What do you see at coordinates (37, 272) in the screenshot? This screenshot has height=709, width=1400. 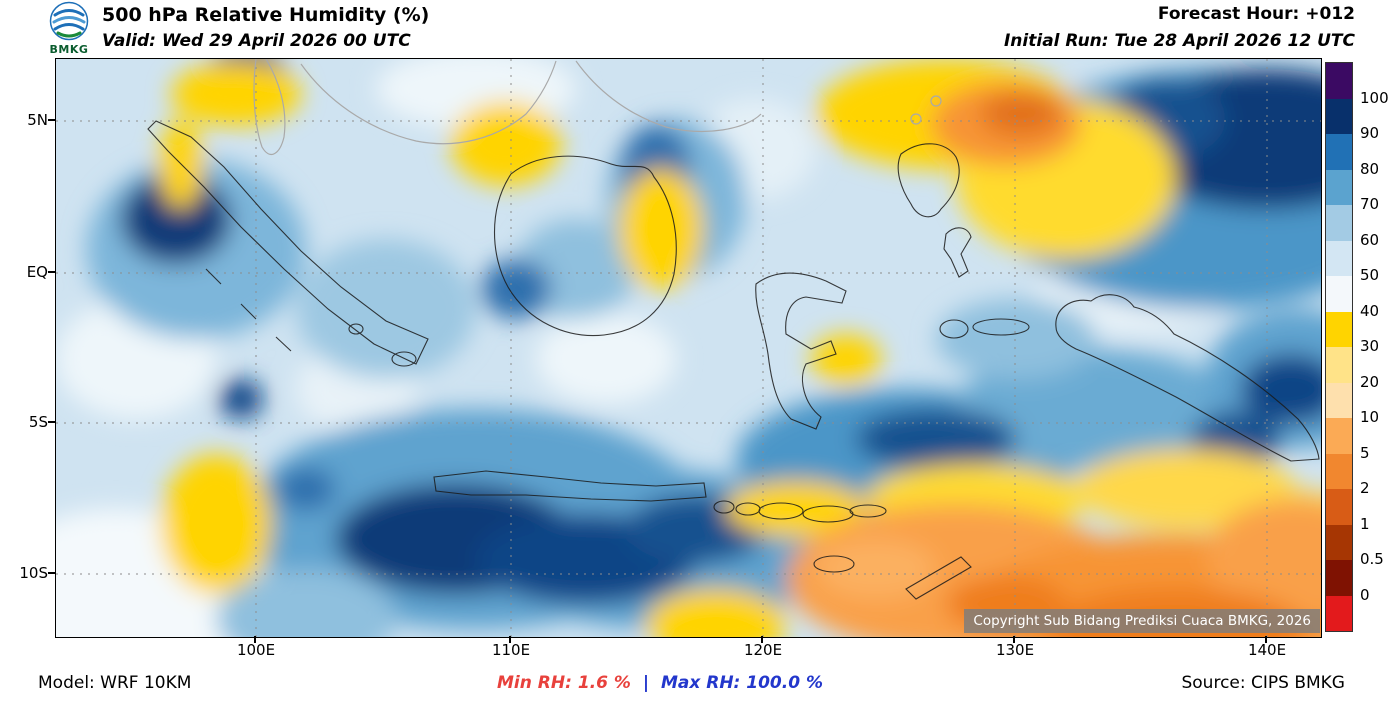 I see `lat-label-eq: EQ` at bounding box center [37, 272].